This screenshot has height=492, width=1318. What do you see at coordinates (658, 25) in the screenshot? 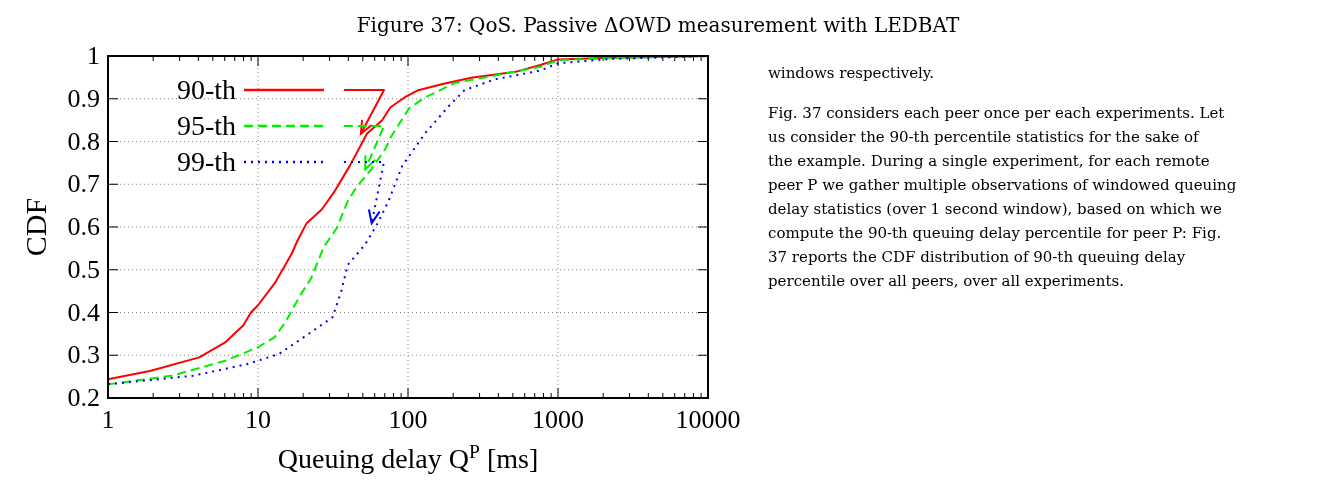
I see `chart-title: Figure 37: QoS. Passive ΔOWD measurement with LEDBAT` at bounding box center [658, 25].